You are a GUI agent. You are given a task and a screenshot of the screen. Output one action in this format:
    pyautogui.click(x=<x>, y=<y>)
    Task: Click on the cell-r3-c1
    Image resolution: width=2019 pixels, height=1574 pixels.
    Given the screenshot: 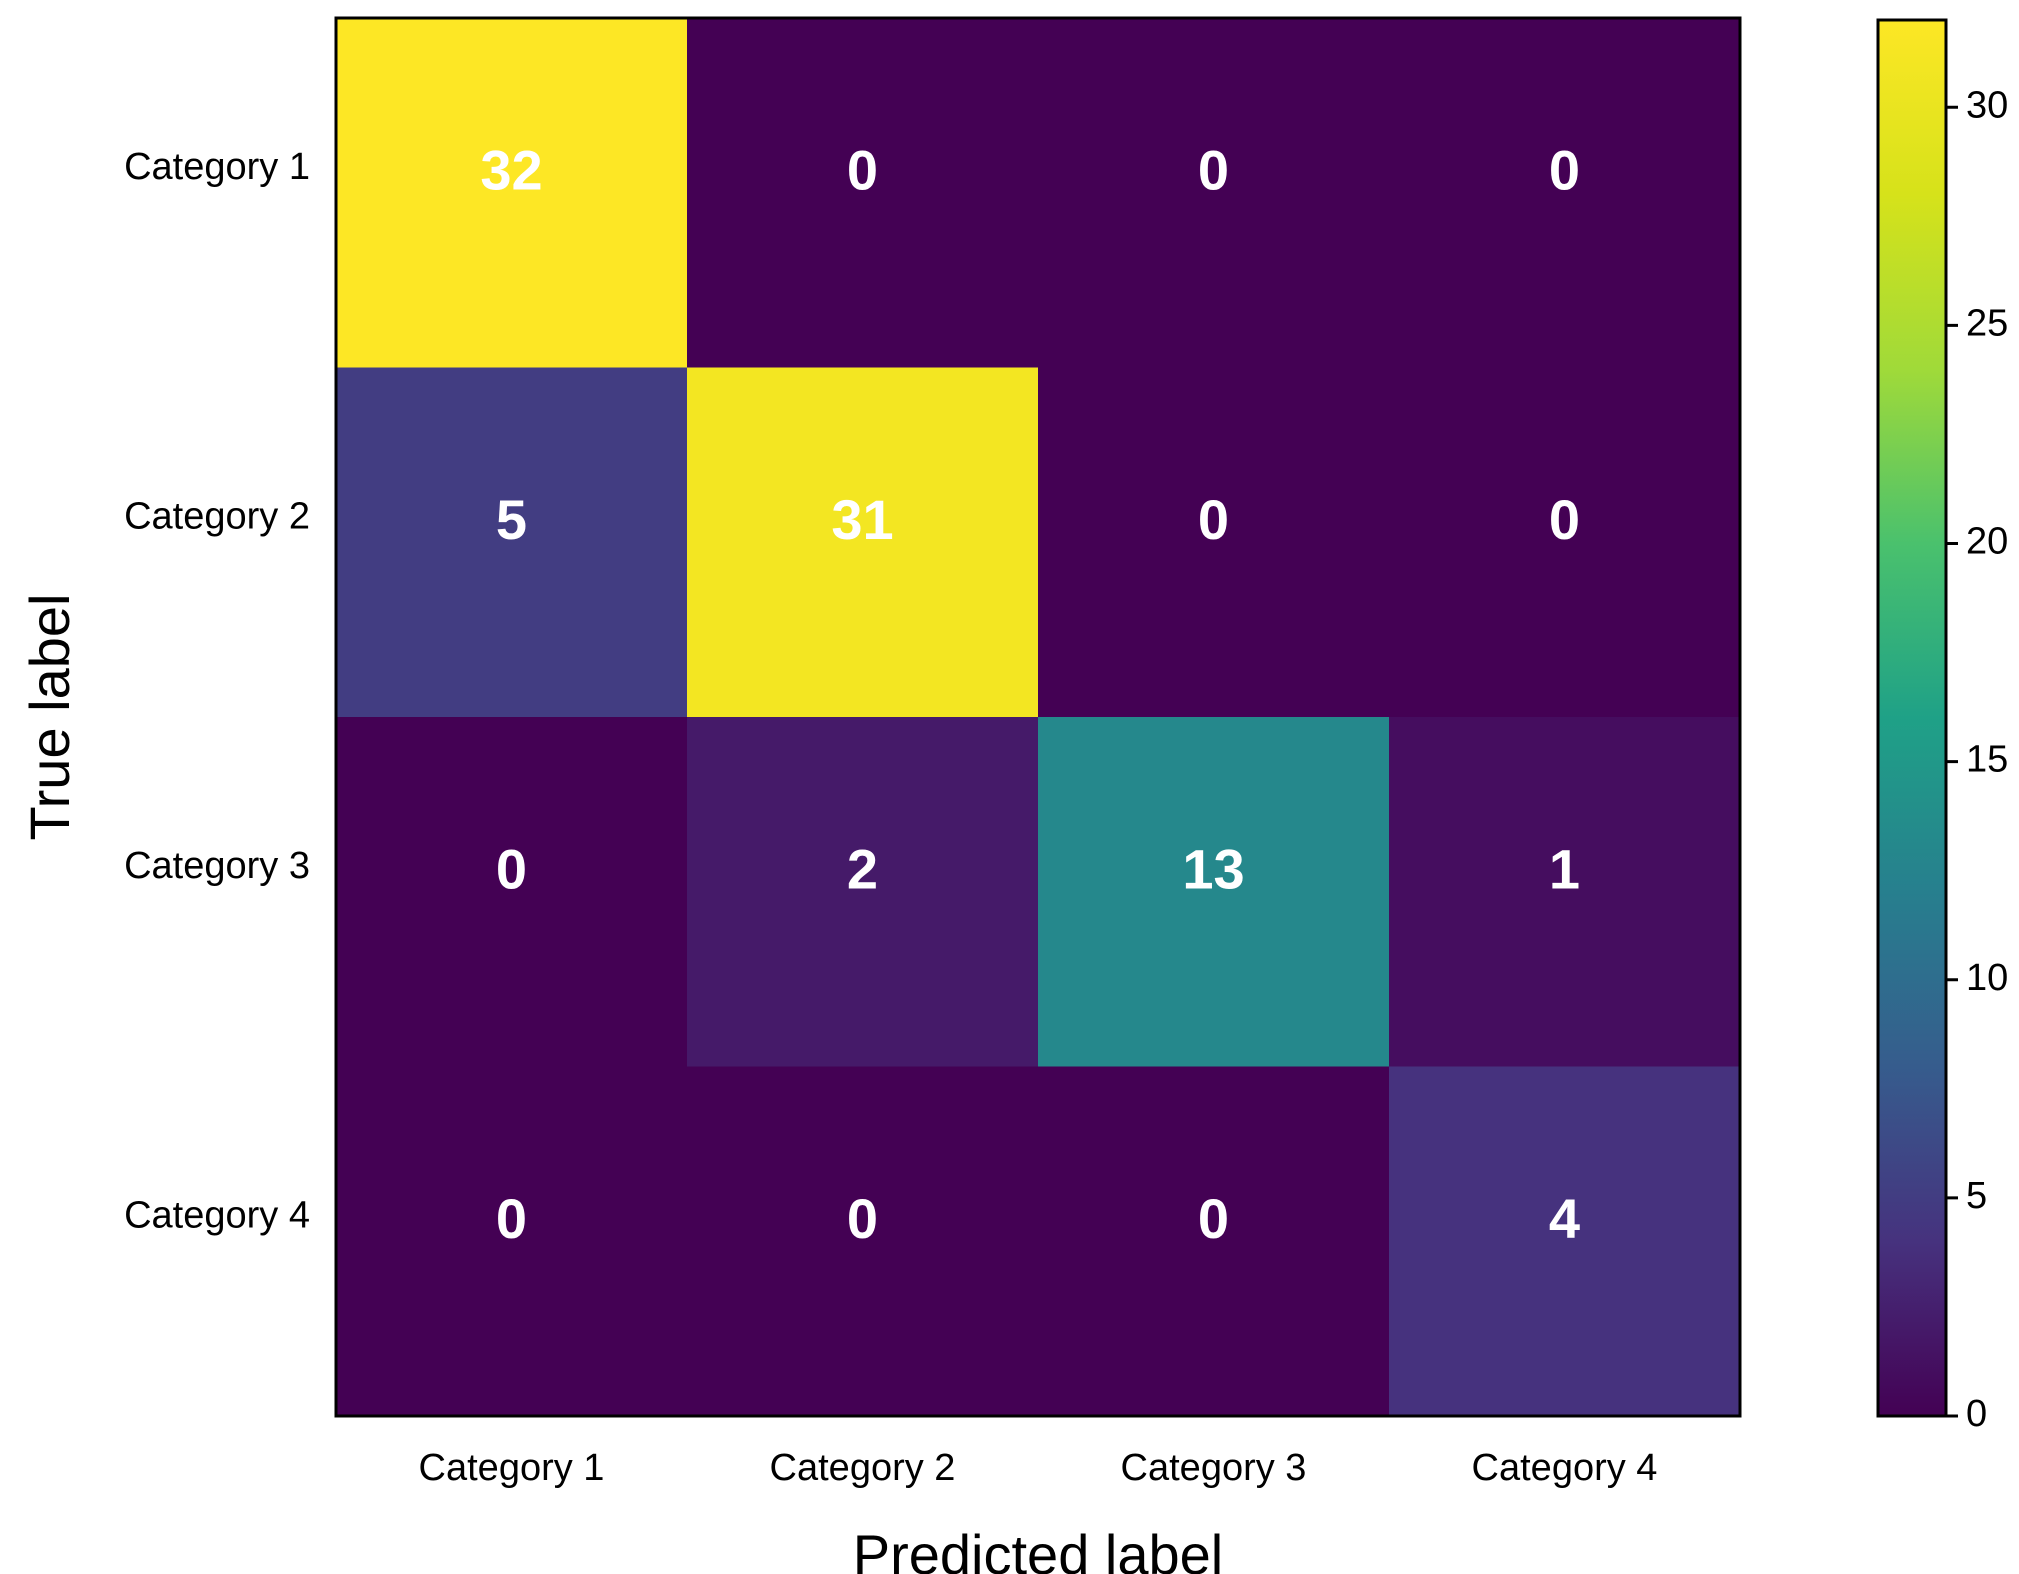 What is the action you would take?
    pyautogui.click(x=512, y=892)
    